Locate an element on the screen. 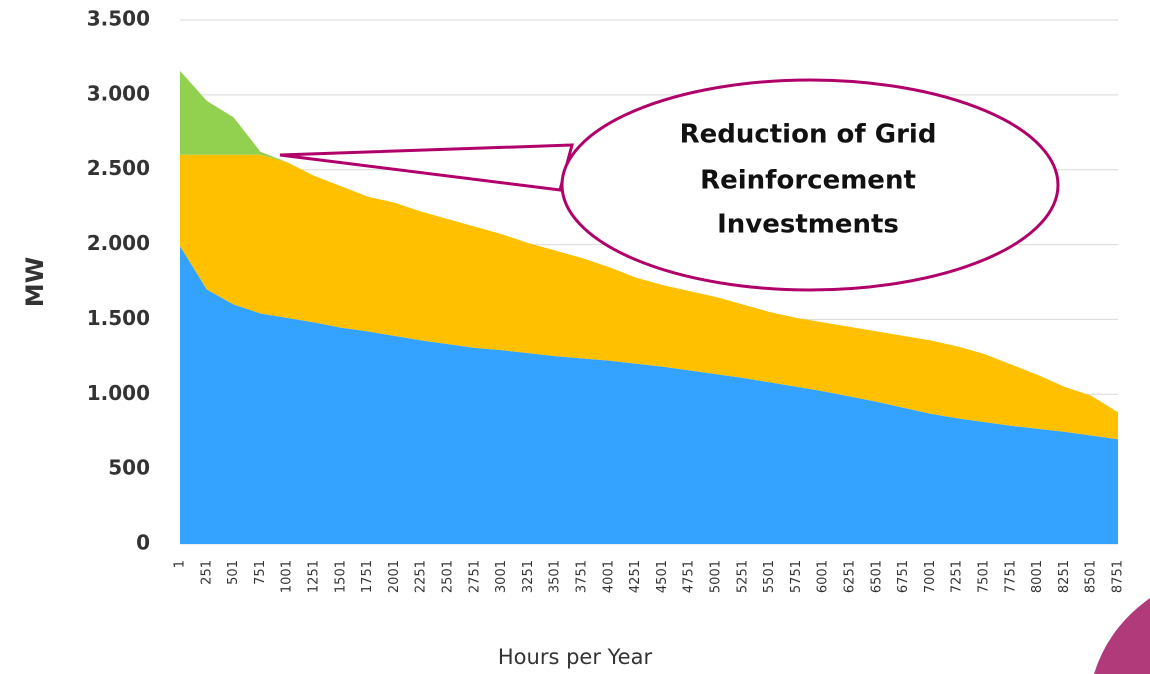 The height and width of the screenshot is (674, 1150). annotation-line: Investments is located at coordinates (808, 225).